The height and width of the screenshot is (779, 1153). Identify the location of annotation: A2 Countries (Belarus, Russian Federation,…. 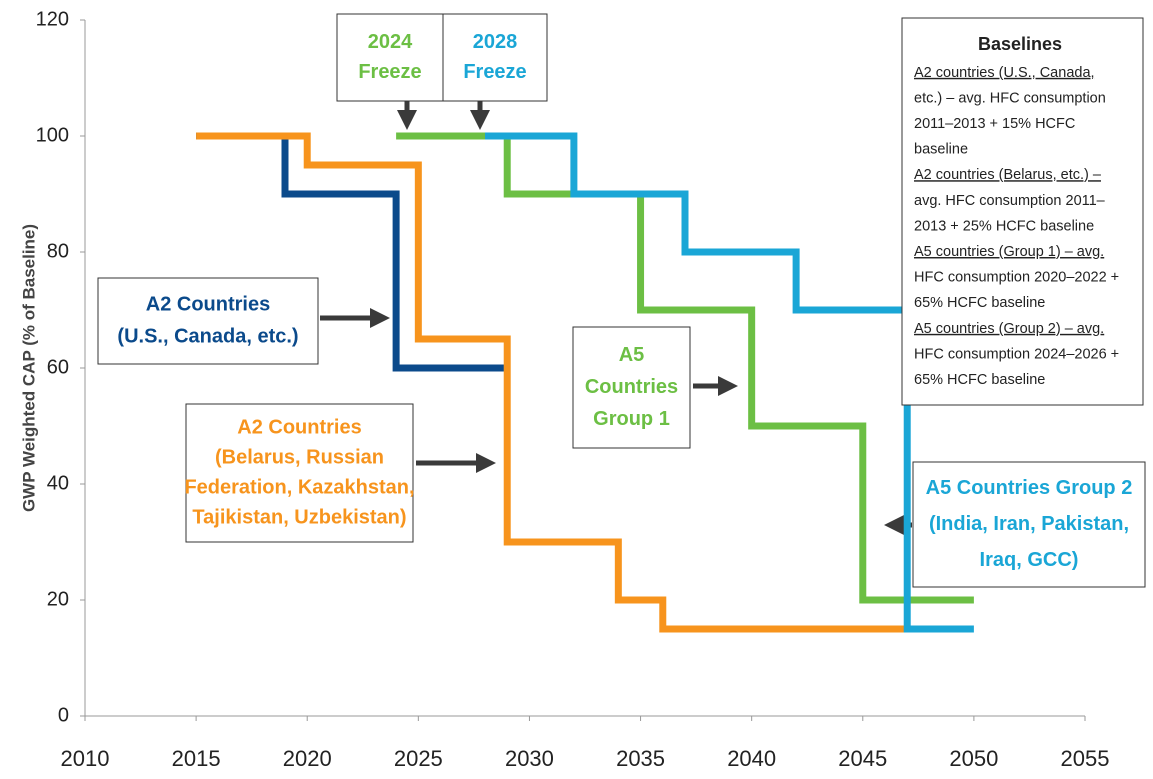
(299, 473).